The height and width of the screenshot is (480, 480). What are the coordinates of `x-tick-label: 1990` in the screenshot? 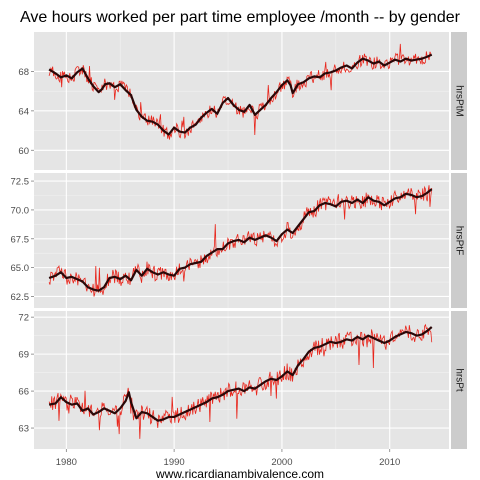 It's located at (174, 462).